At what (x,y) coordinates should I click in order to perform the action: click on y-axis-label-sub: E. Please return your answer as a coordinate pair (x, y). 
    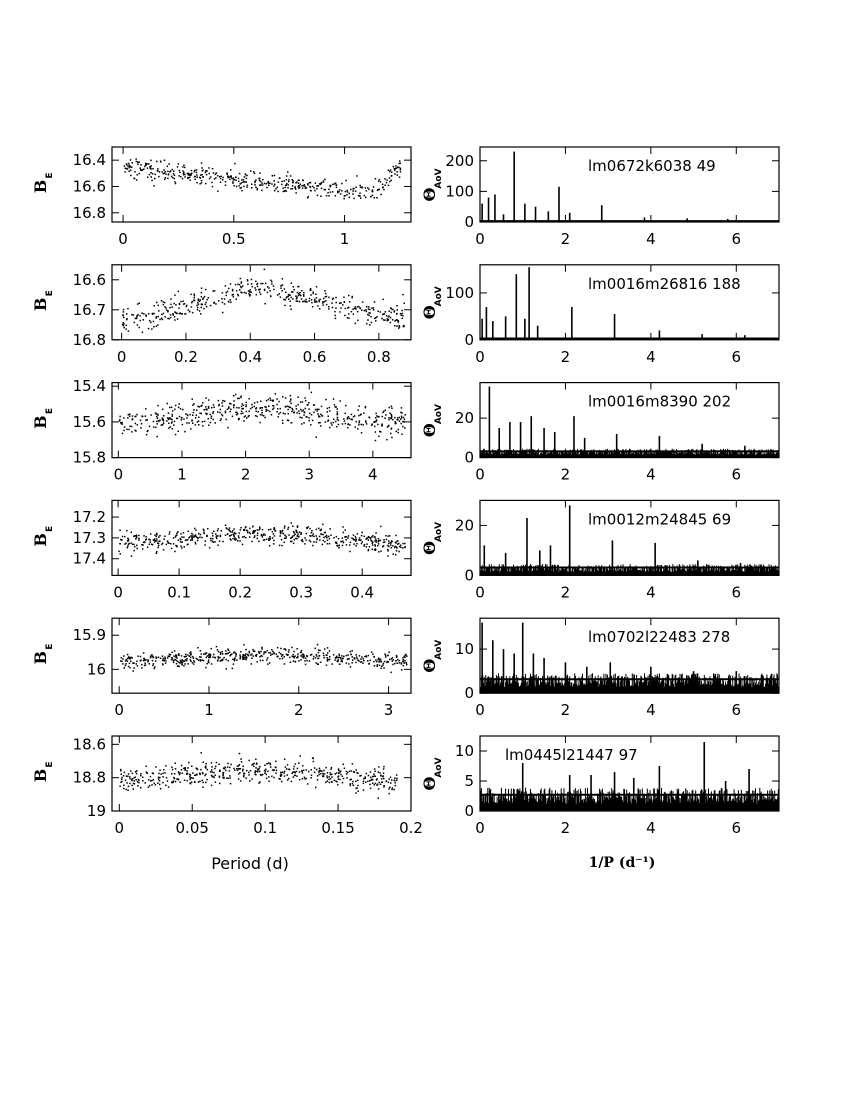
    Looking at the image, I should click on (50, 293).